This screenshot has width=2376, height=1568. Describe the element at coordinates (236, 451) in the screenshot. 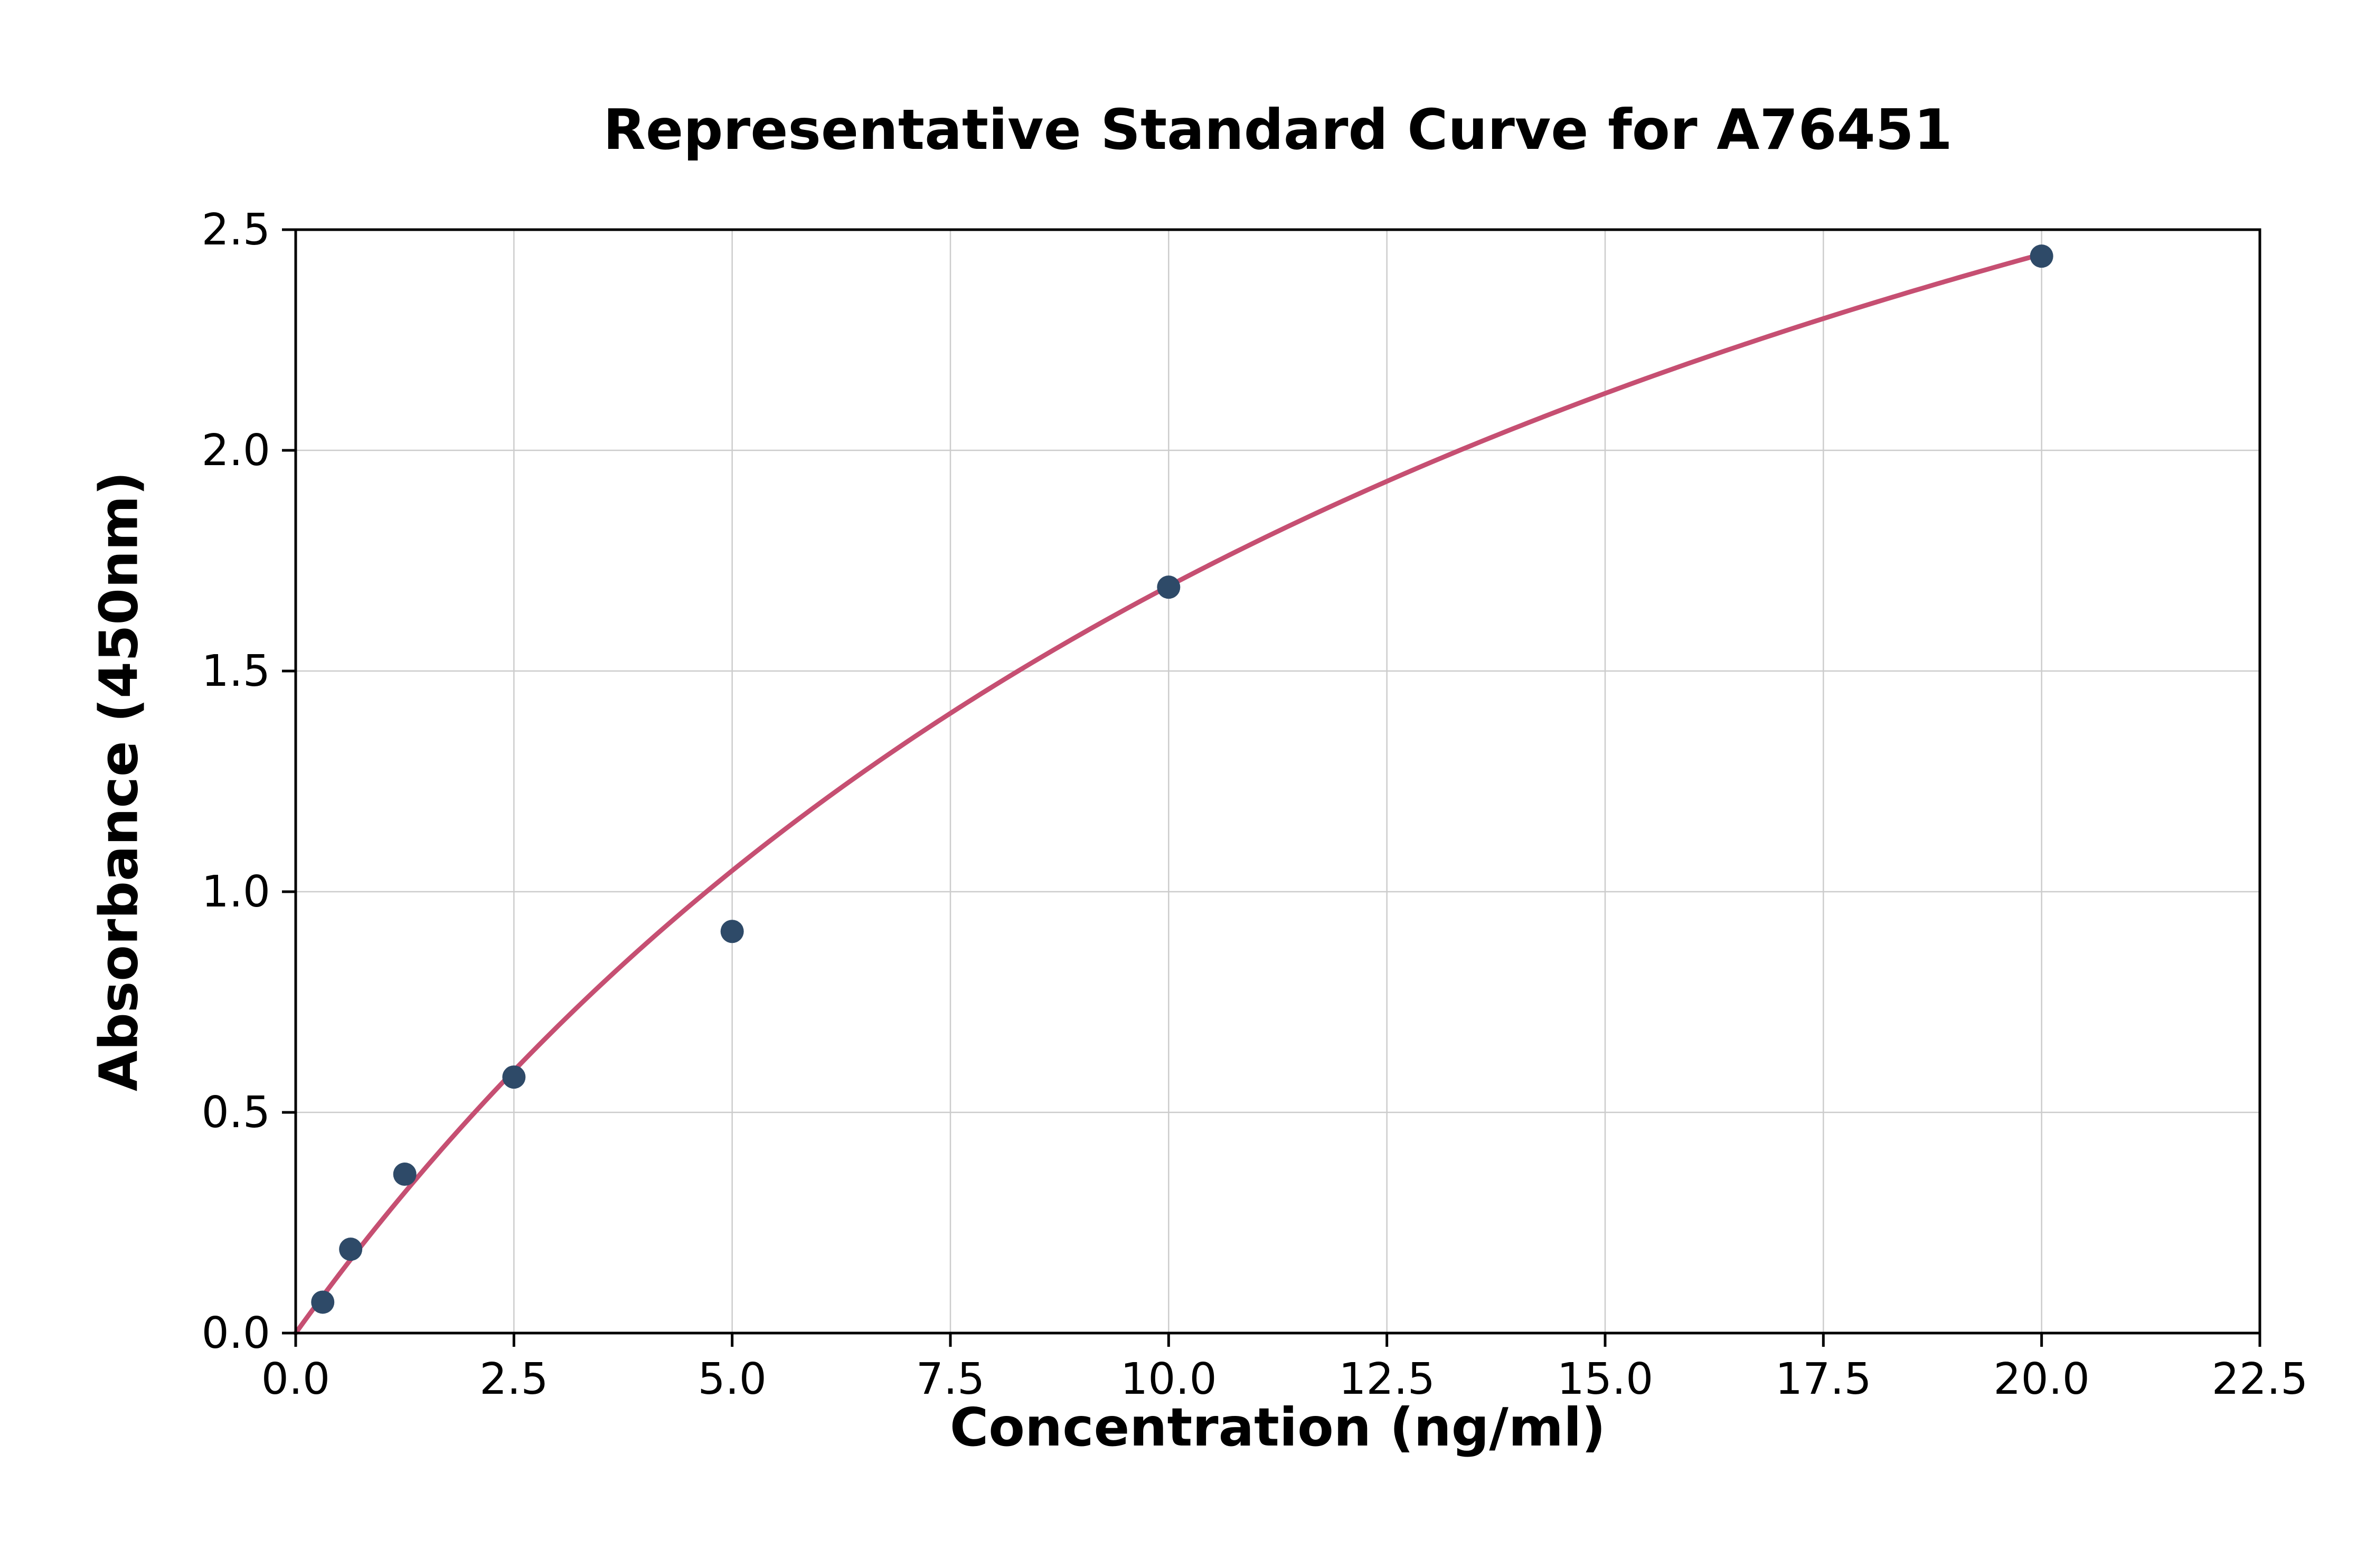

I see `y-tick-label: 2.0` at that location.